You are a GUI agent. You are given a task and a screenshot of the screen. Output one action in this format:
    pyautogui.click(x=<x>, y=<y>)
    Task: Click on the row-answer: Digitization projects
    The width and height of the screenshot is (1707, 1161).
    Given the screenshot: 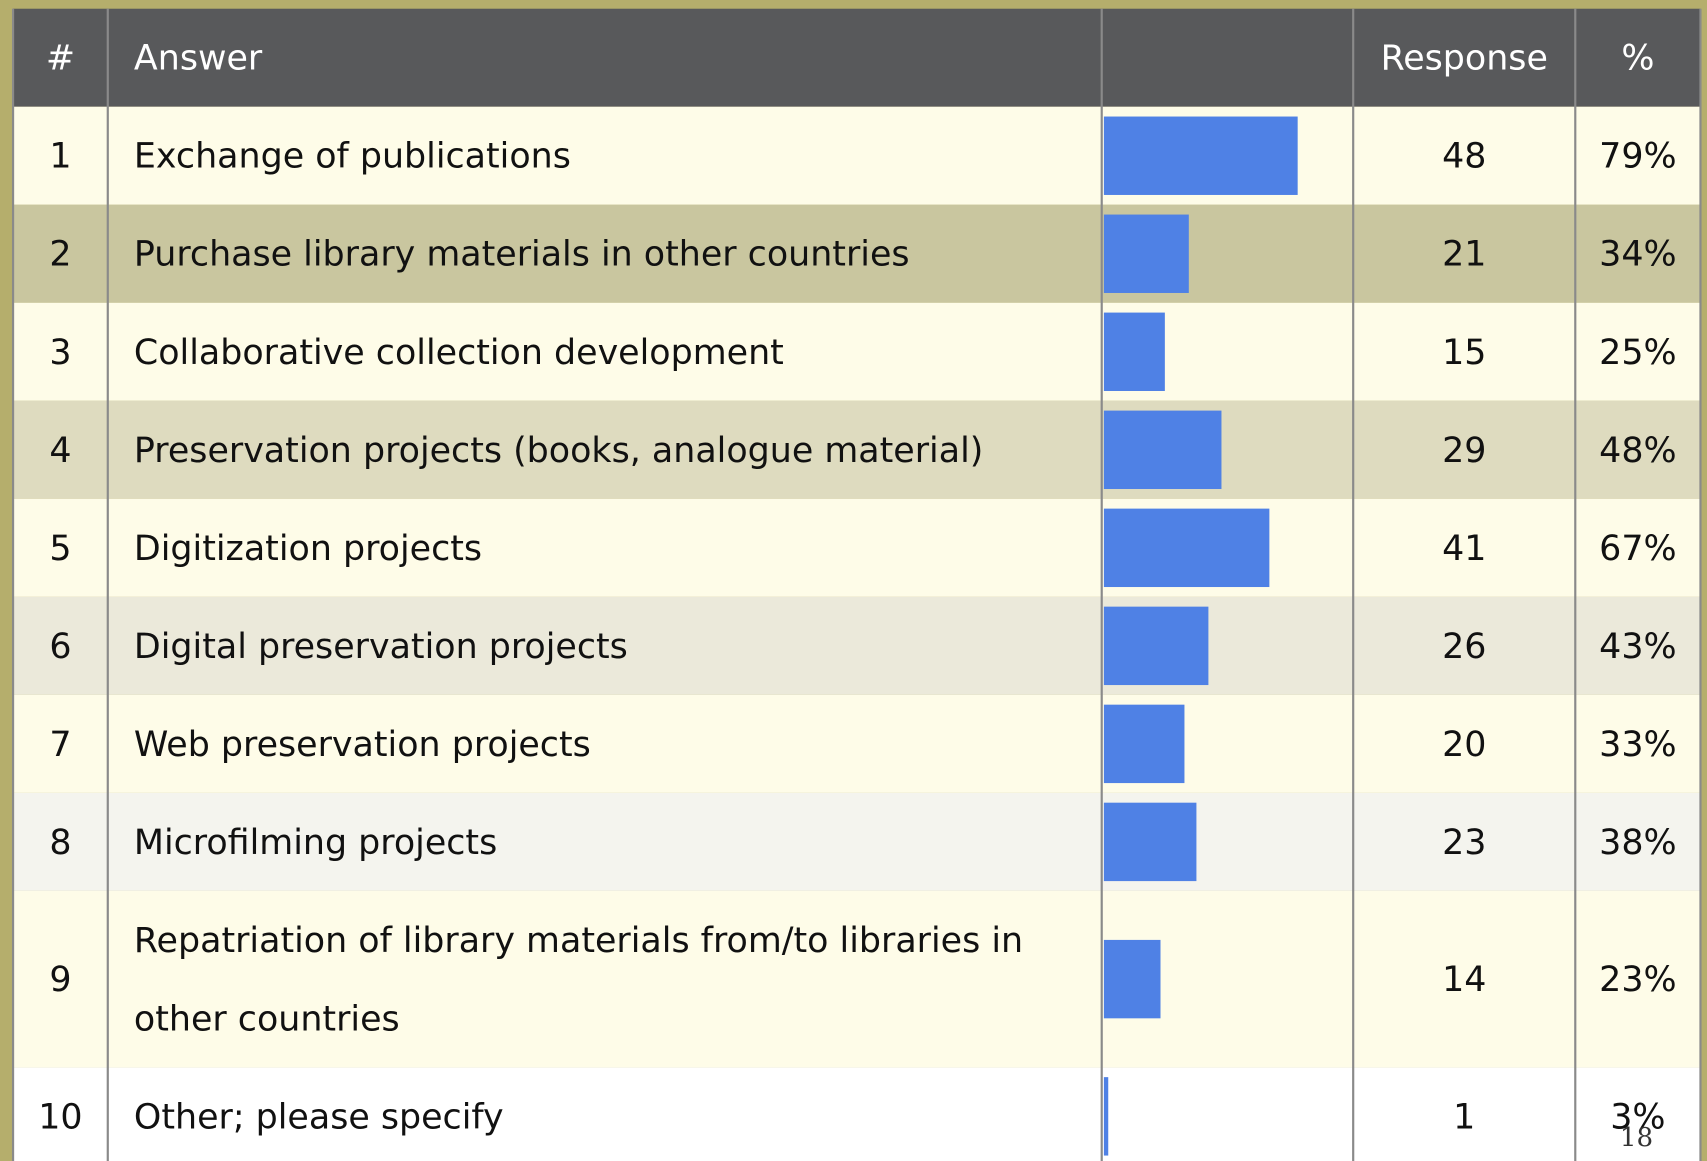 What is the action you would take?
    pyautogui.click(x=308, y=548)
    